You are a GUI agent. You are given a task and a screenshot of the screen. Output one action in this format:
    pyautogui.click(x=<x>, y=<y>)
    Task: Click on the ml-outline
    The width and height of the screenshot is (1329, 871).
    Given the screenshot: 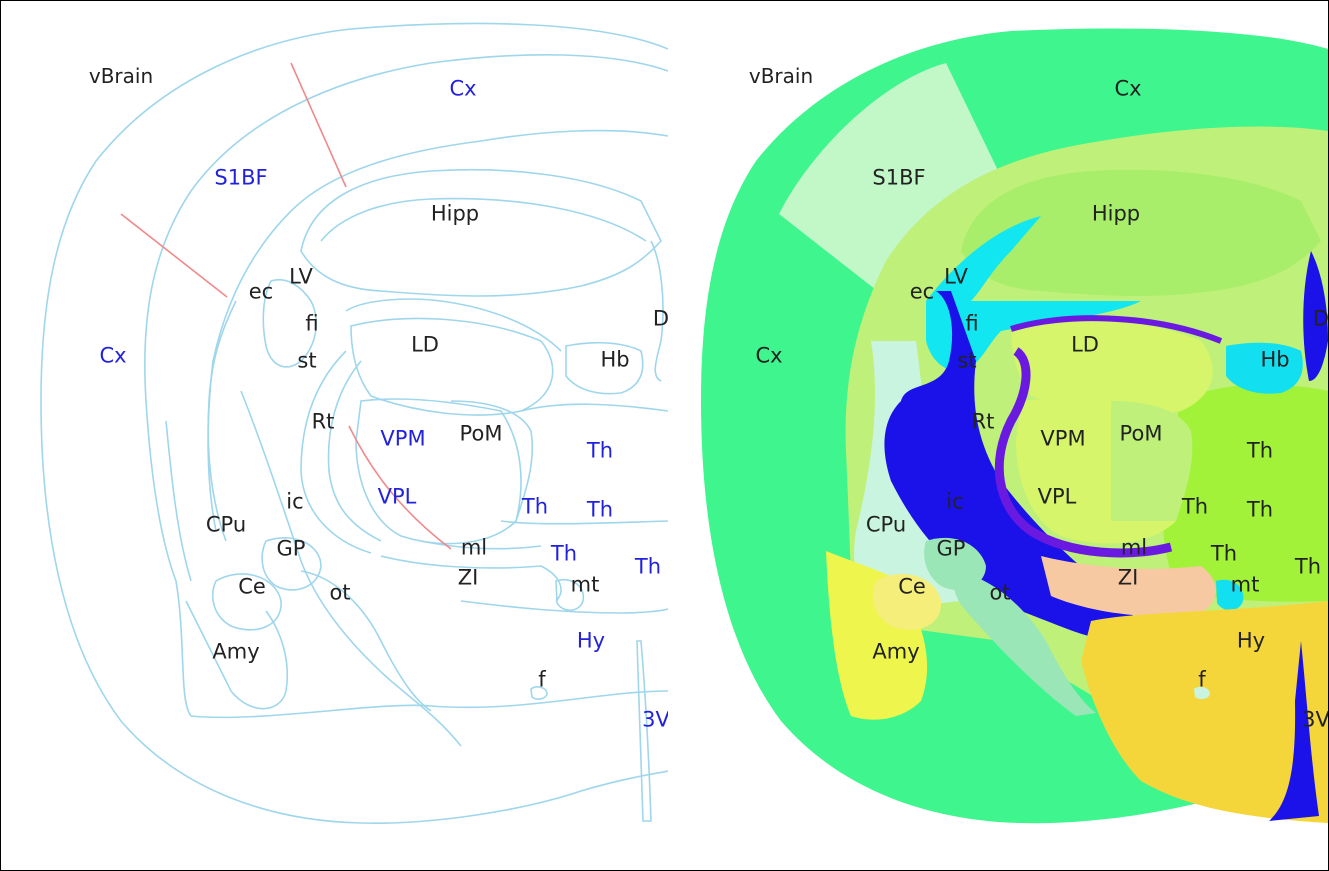 What is the action you would take?
    pyautogui.click(x=481, y=545)
    